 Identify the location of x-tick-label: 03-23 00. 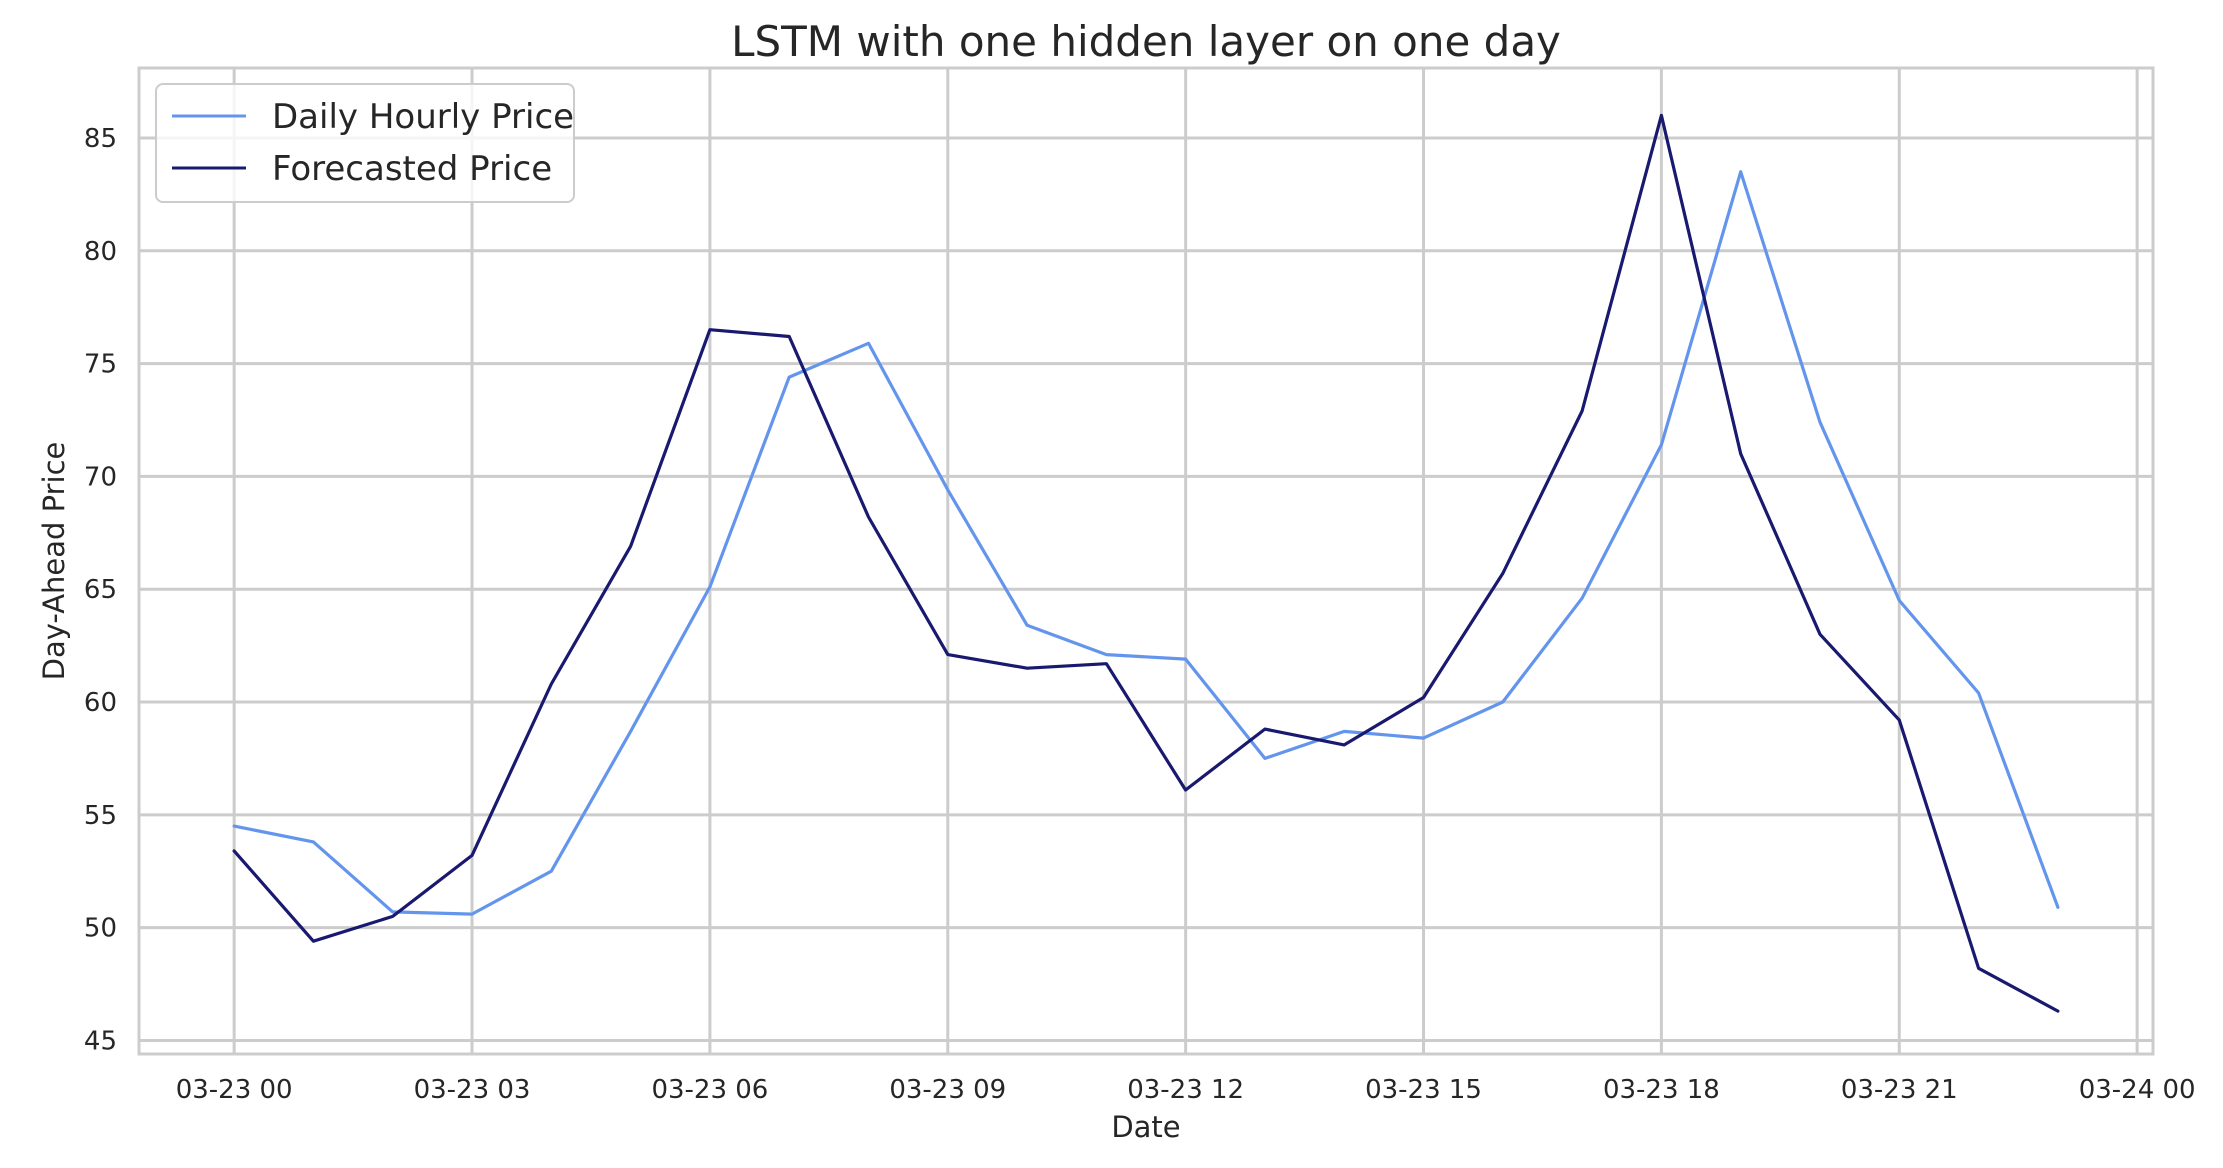
(234, 1090).